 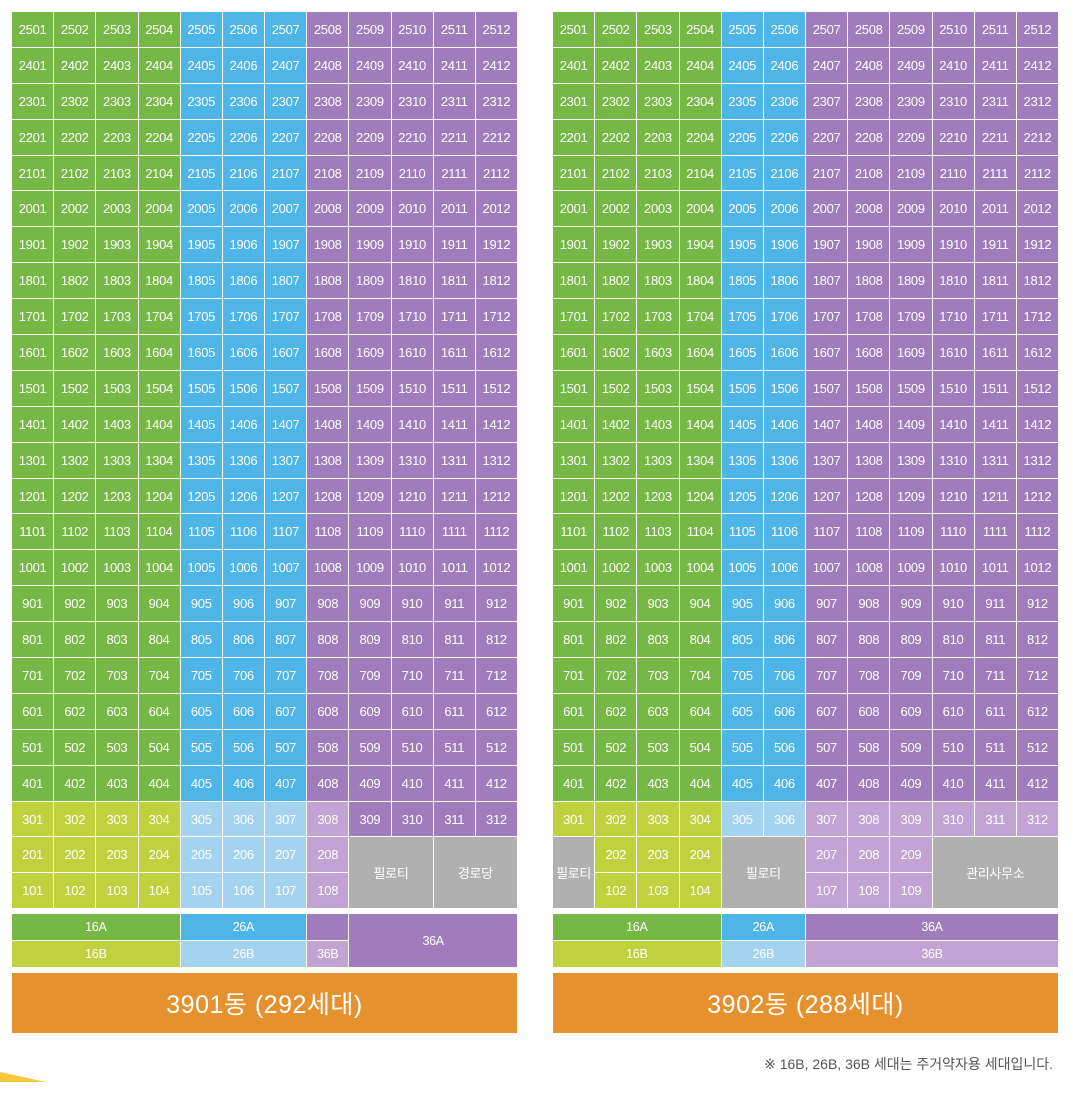 What do you see at coordinates (75, 711) in the screenshot?
I see `unit-cell: 602` at bounding box center [75, 711].